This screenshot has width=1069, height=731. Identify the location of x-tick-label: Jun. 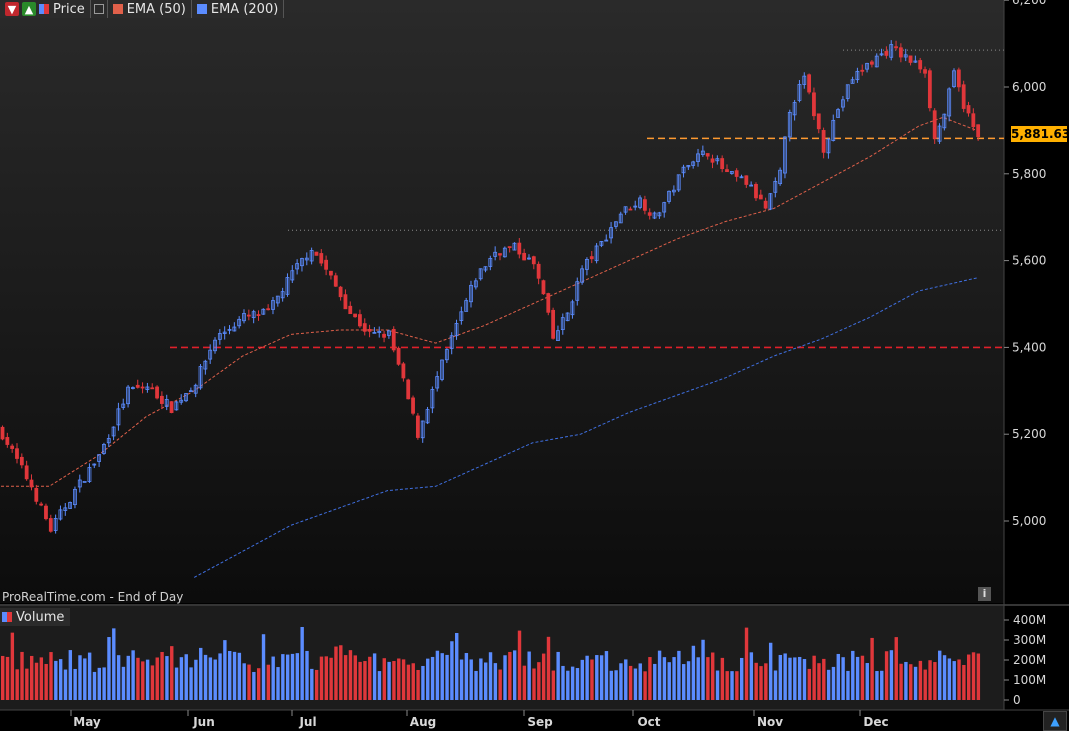
(203, 722).